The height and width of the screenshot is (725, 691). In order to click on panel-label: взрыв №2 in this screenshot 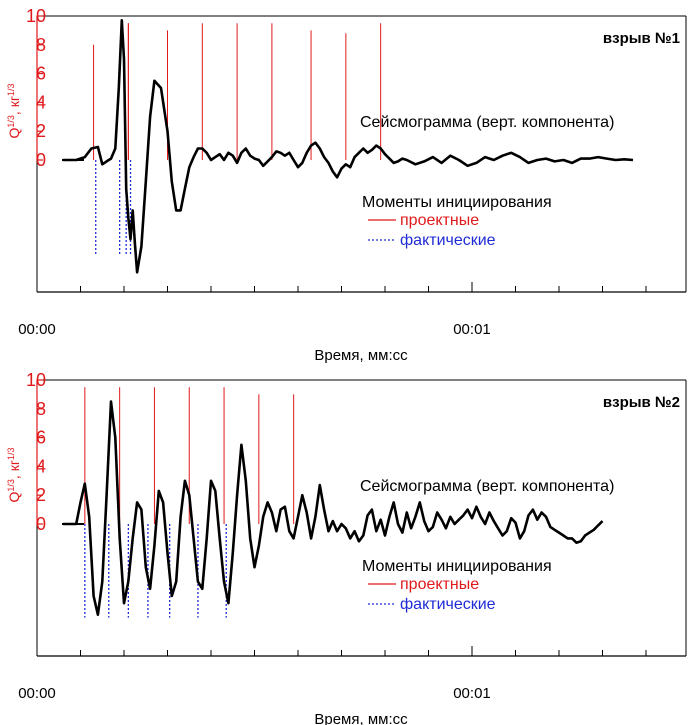, I will do `click(641, 402)`.